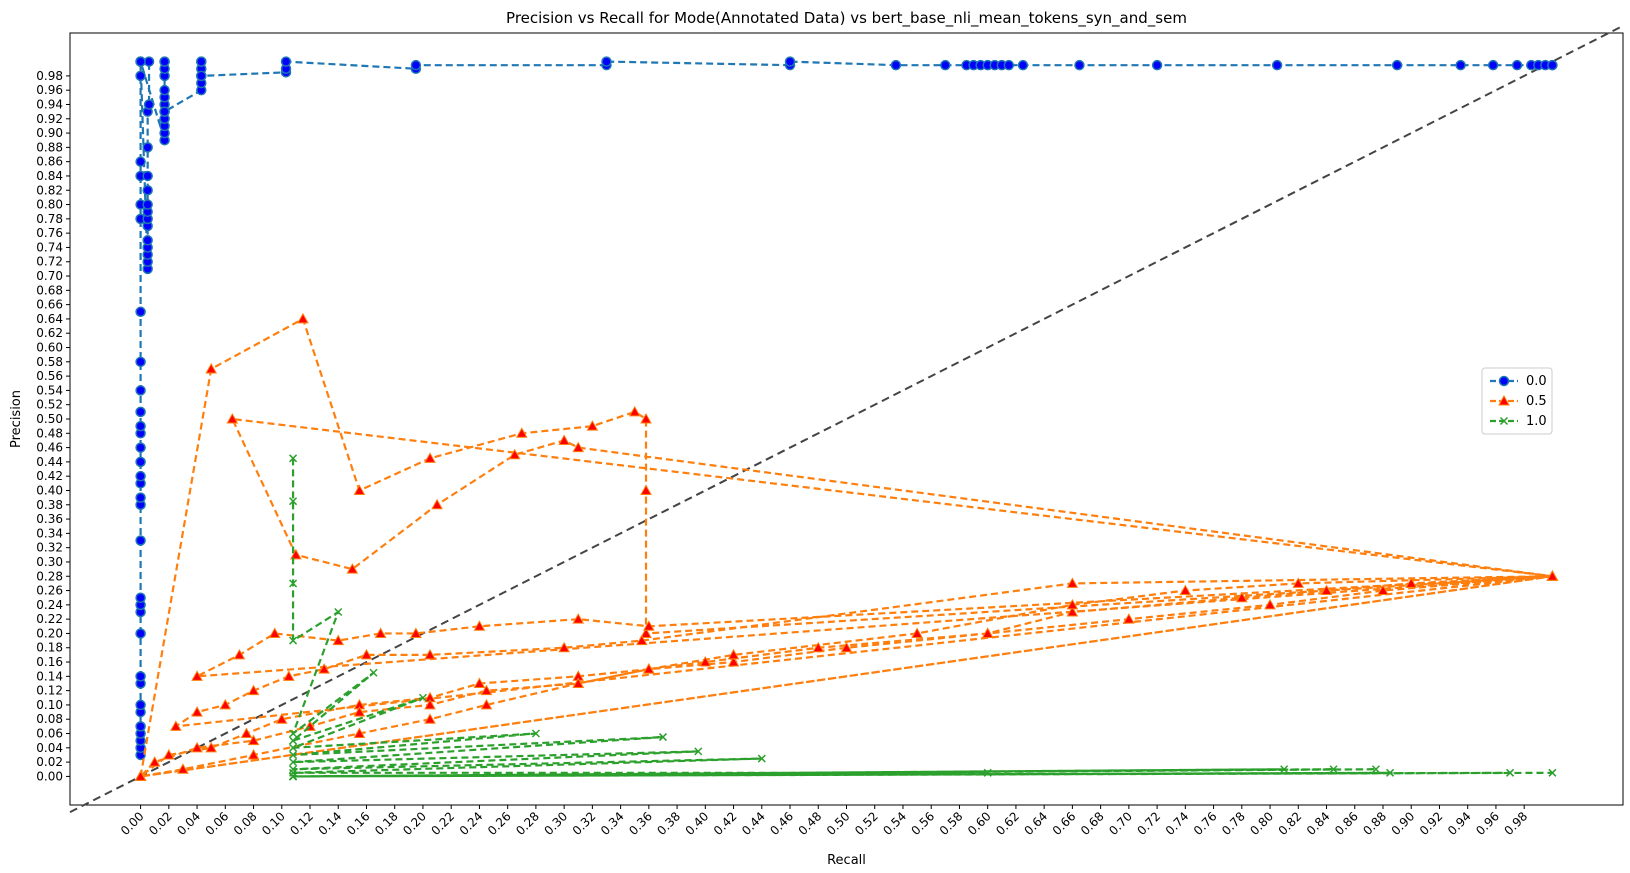 The image size is (1630, 873). What do you see at coordinates (1518, 421) in the screenshot?
I see `legend-entry: 1.0` at bounding box center [1518, 421].